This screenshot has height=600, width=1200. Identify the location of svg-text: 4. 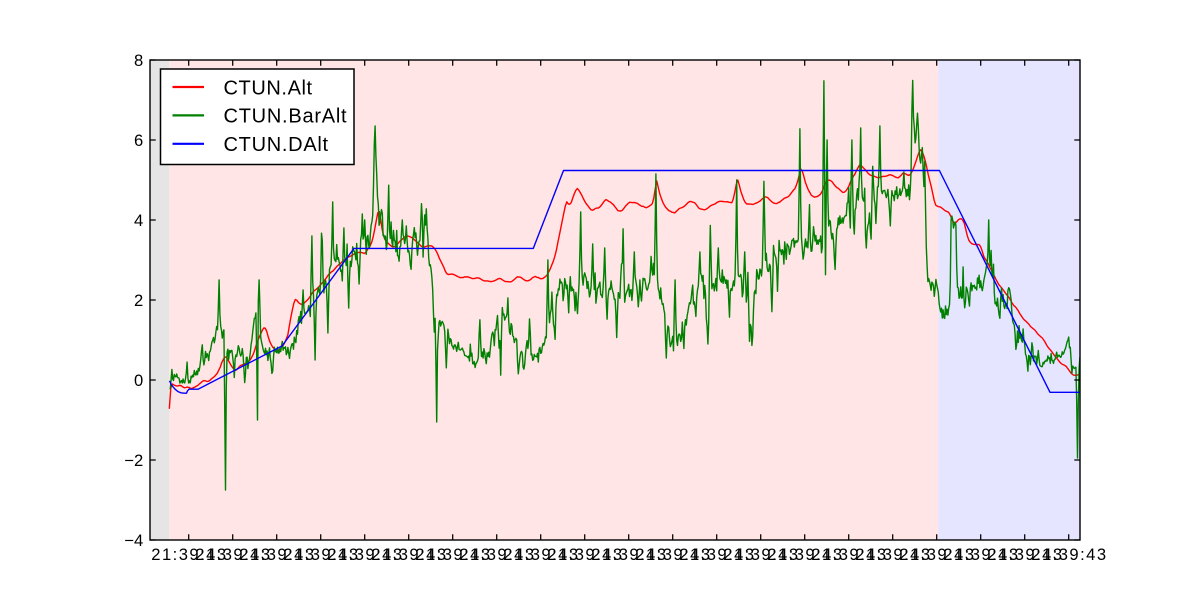
(138, 220).